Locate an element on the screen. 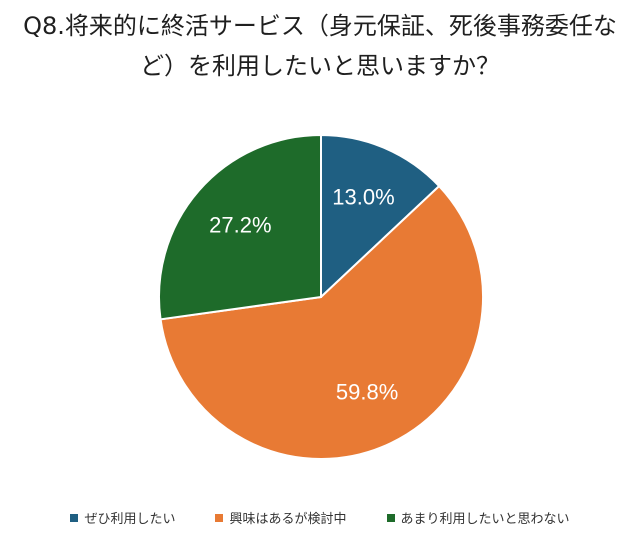  pie-data-label-2: 27.2% is located at coordinates (240, 225).